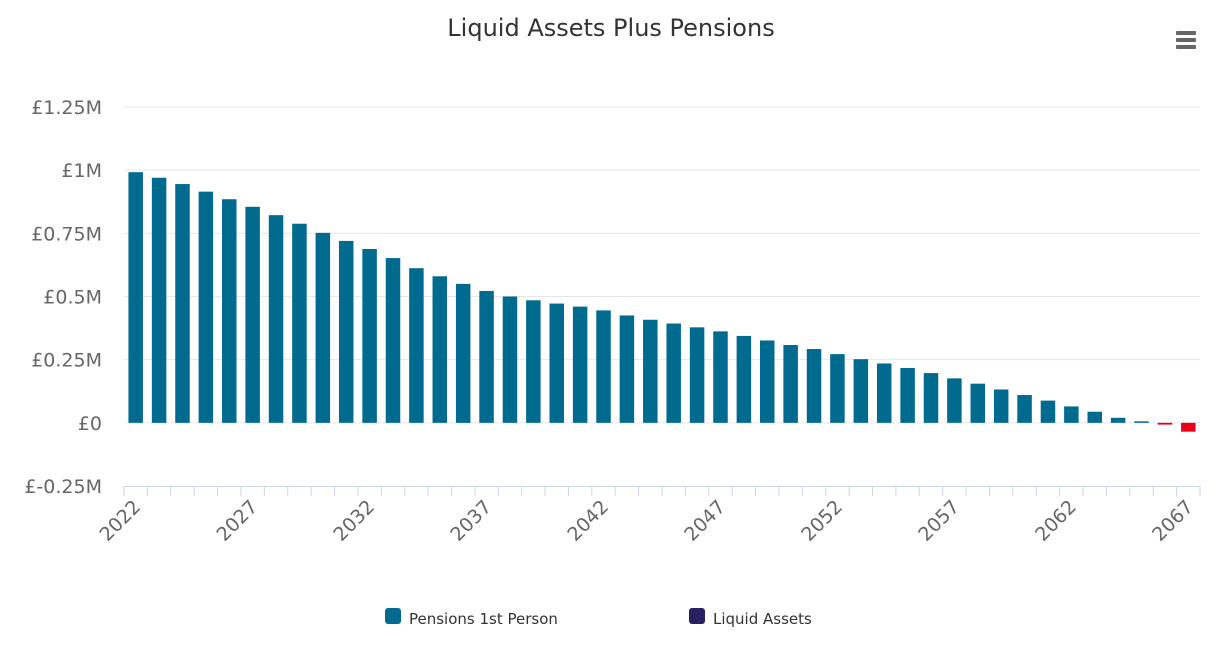  I want to click on bar-pensions-2057, so click(954, 400).